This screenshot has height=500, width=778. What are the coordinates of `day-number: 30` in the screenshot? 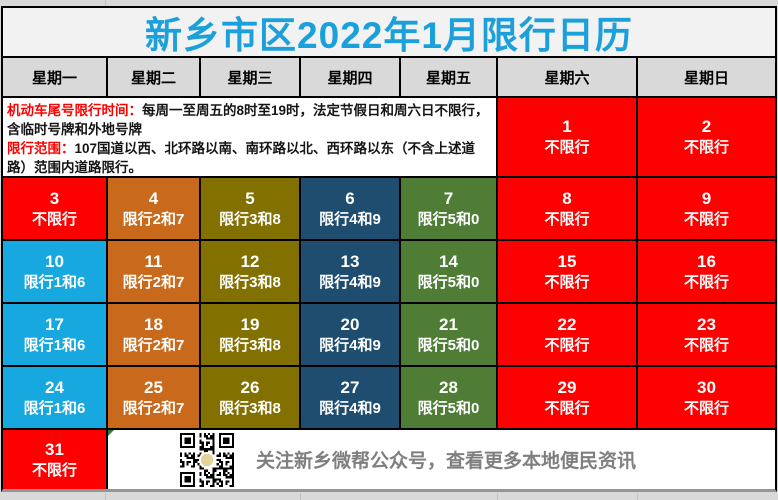 It's located at (706, 387).